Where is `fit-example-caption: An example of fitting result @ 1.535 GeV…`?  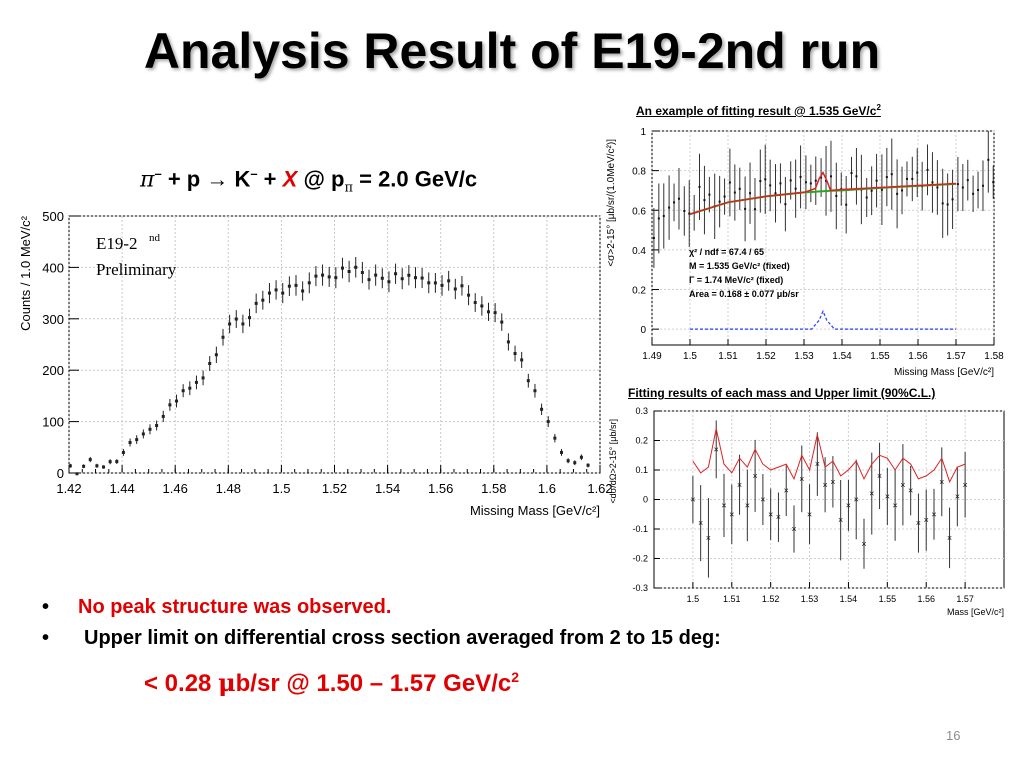
fit-example-caption: An example of fitting result @ 1.535 GeV… is located at coordinates (758, 110).